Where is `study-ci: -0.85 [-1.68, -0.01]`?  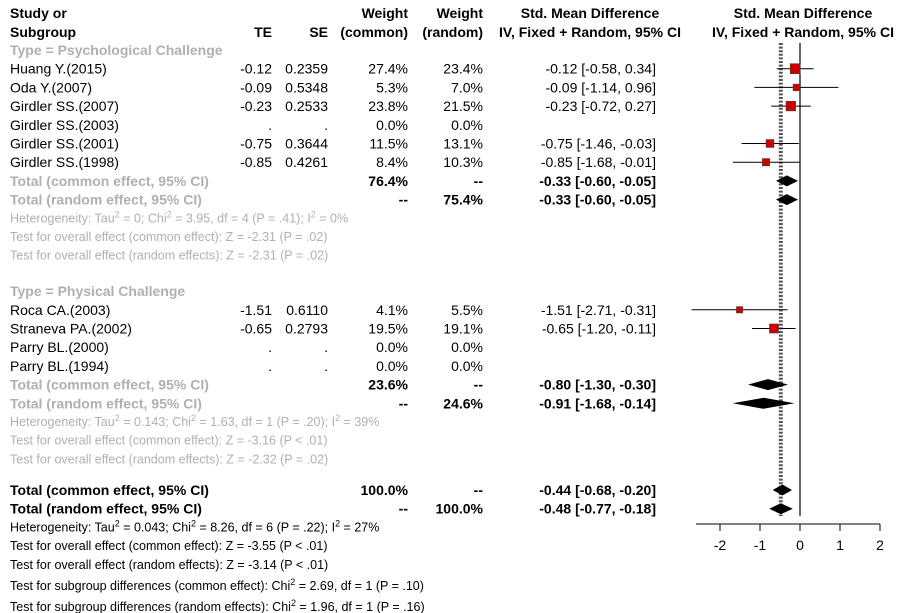
study-ci: -0.85 [-1.68, -0.01] is located at coordinates (598, 162).